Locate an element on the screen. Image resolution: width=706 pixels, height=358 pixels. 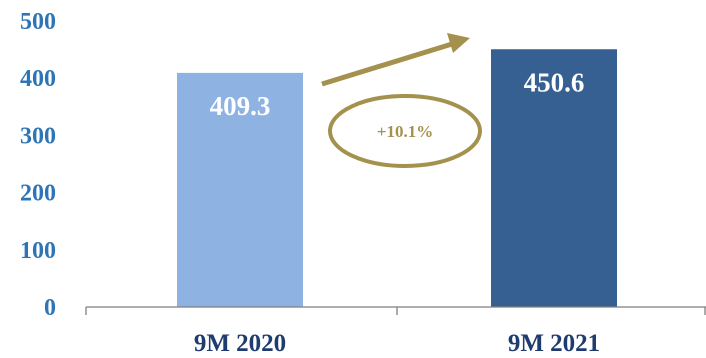
x-axis-tick-marks is located at coordinates (395, 311).